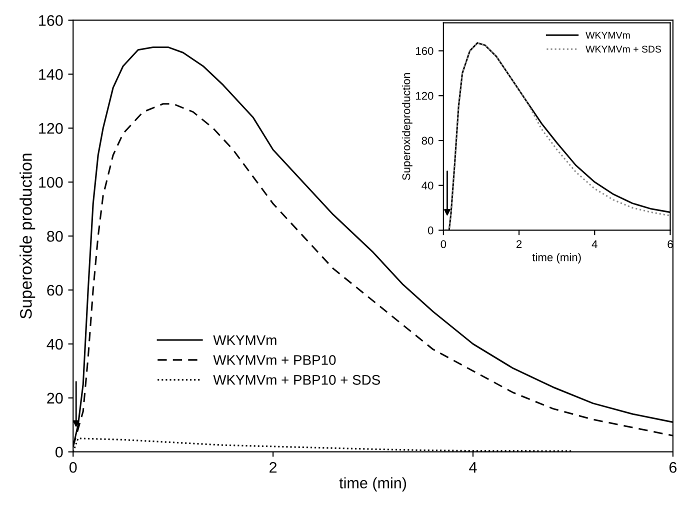 The image size is (677, 506). Describe the element at coordinates (274, 360) in the screenshot. I see `legend-label: WKYMVm + PBP10` at that location.